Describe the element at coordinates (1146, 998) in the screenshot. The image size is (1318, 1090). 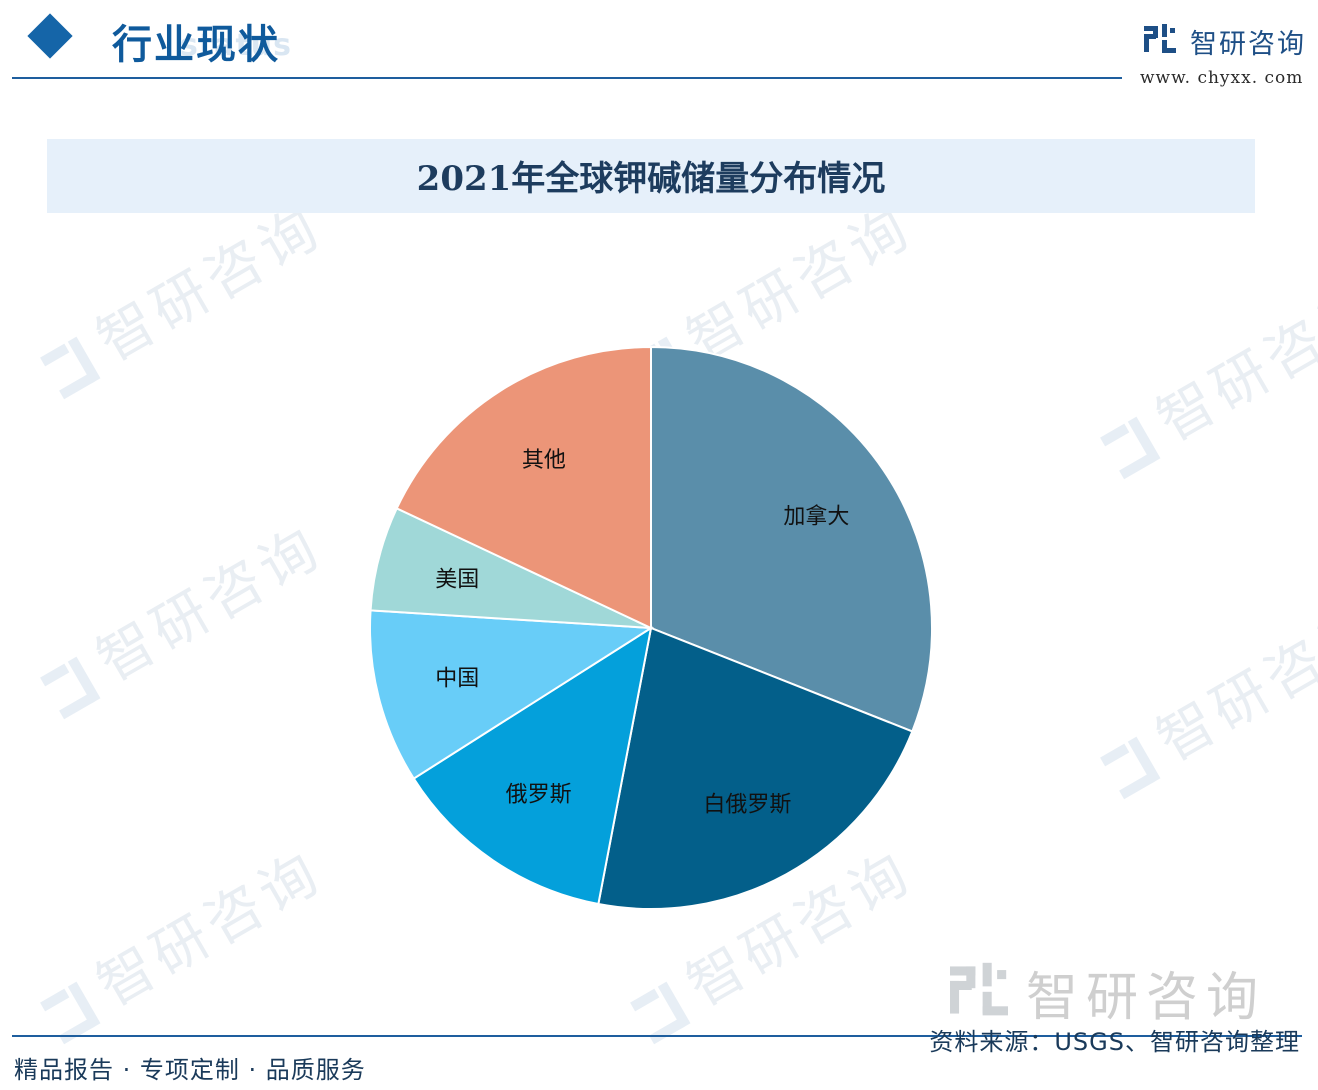
I see `footer-watermark-name: 智研咨询` at that location.